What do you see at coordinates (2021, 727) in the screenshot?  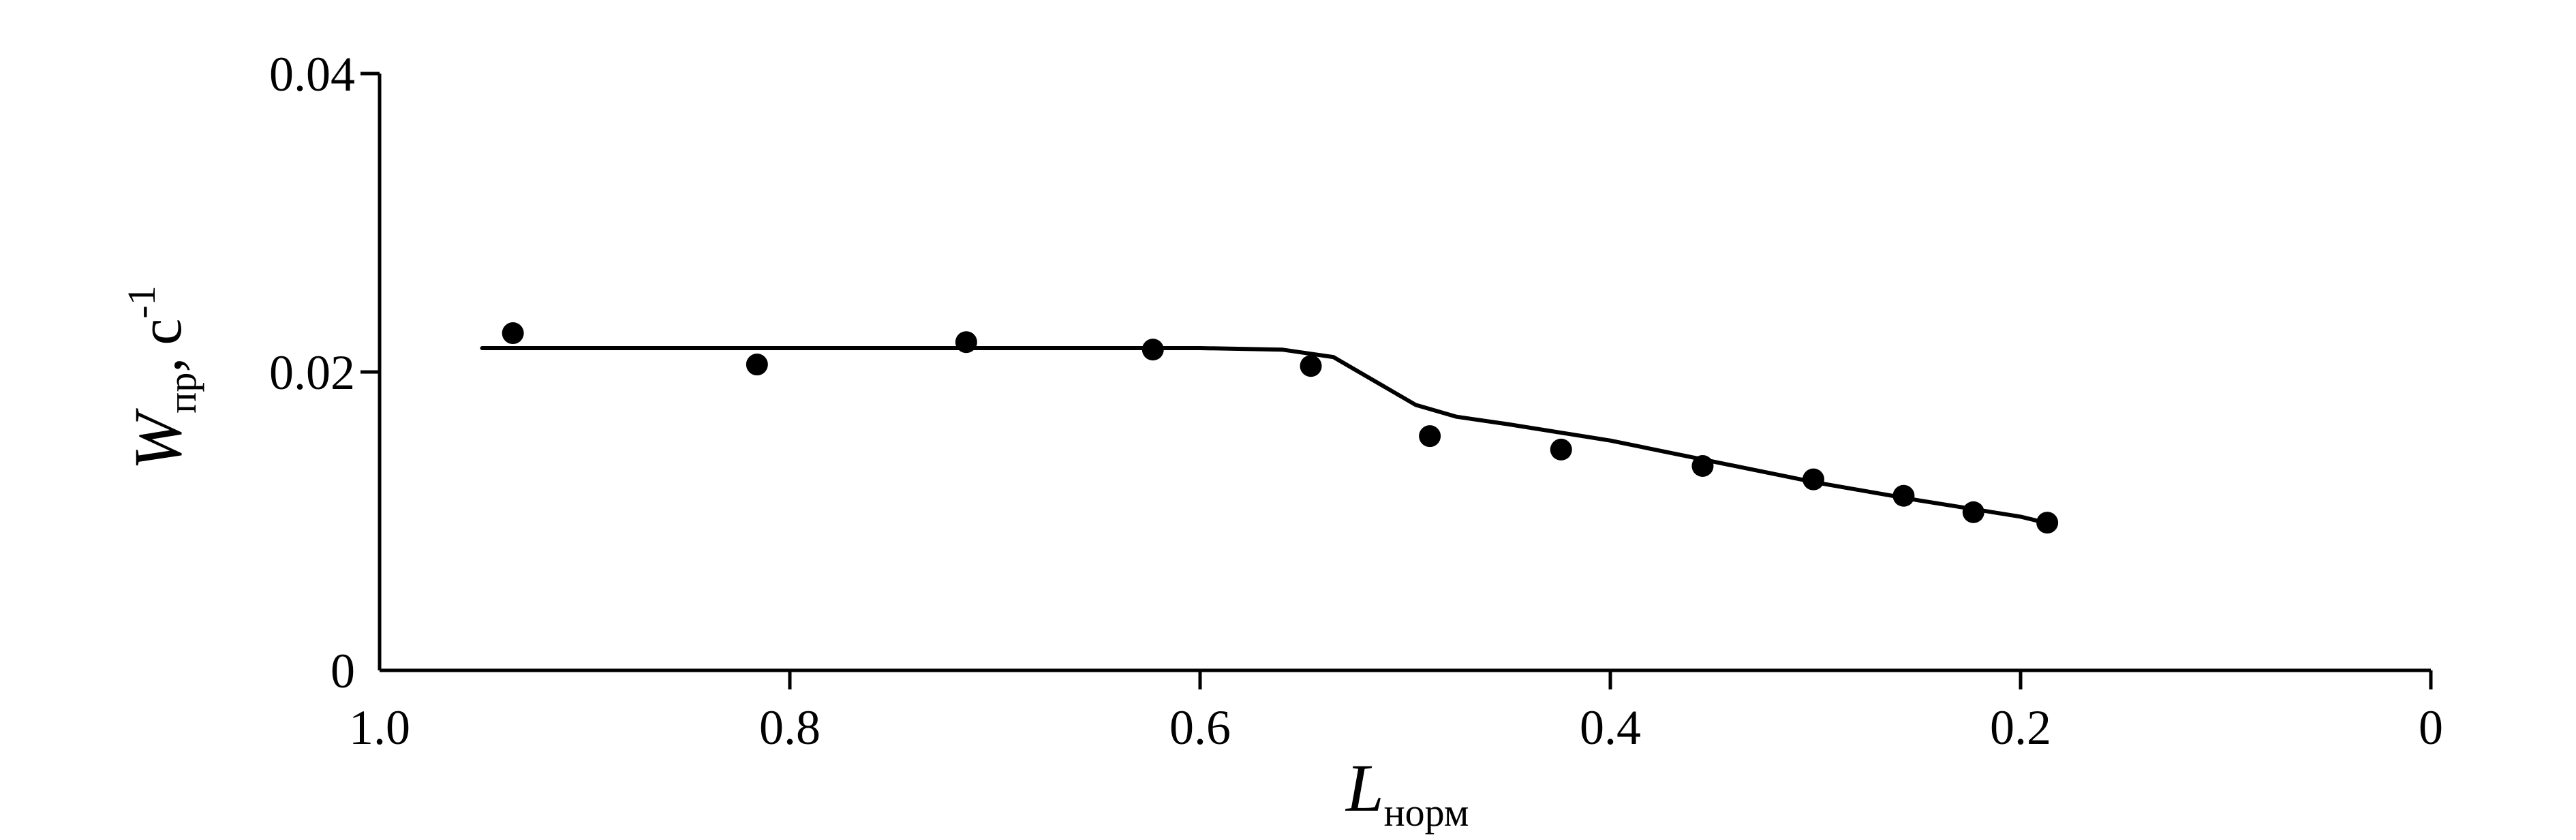 I see `x-tick-label: 0.2` at bounding box center [2021, 727].